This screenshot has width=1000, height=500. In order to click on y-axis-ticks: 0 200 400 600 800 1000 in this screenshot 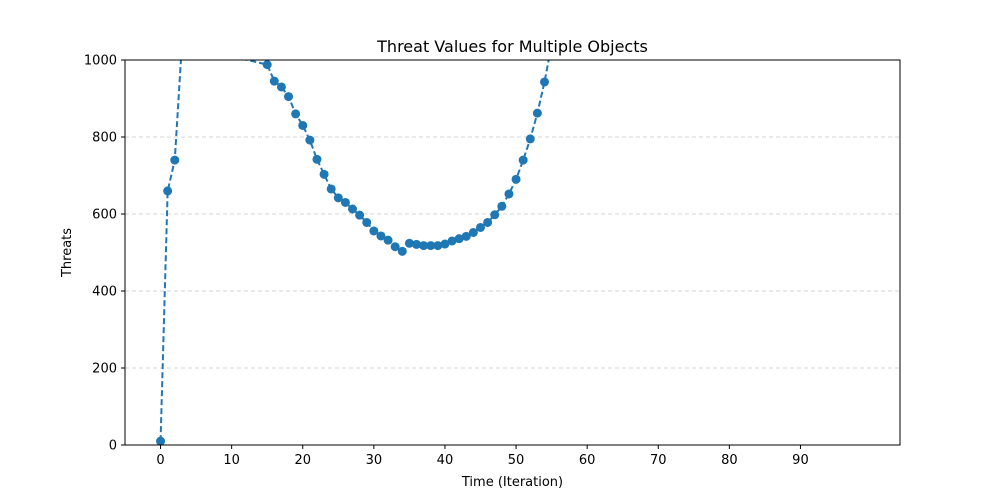, I will do `click(104, 254)`.